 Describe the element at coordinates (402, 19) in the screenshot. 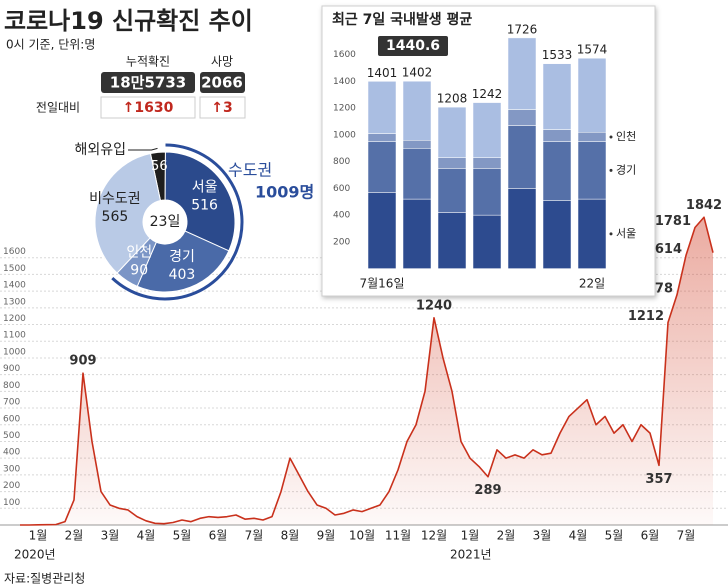

I see `inset-title: 최근 7일 국내발생 평균` at that location.